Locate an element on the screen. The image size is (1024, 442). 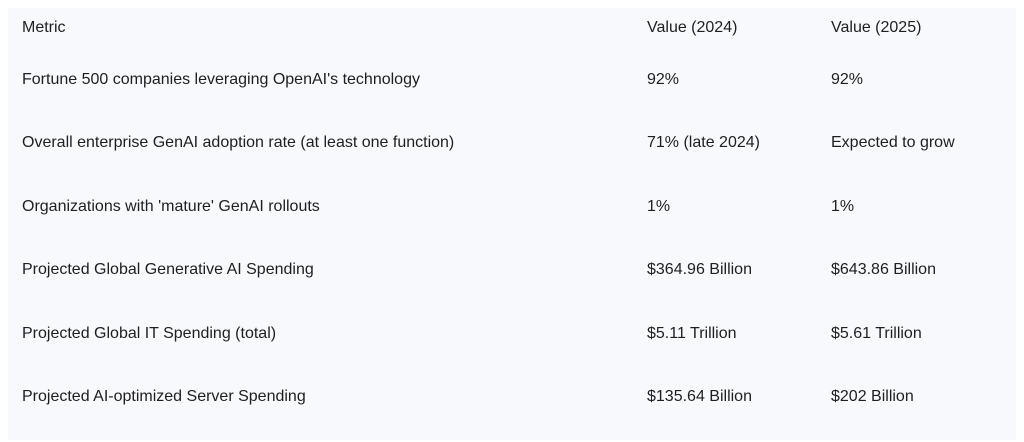
column-header-value-2024: Value (2024) is located at coordinates (692, 27).